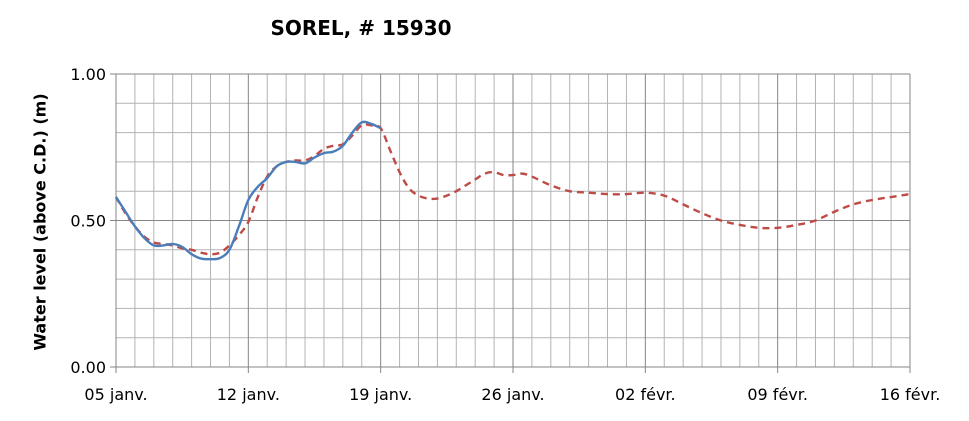 The image size is (969, 421). Describe the element at coordinates (88, 367) in the screenshot. I see `y-tick-label: 0.00` at that location.